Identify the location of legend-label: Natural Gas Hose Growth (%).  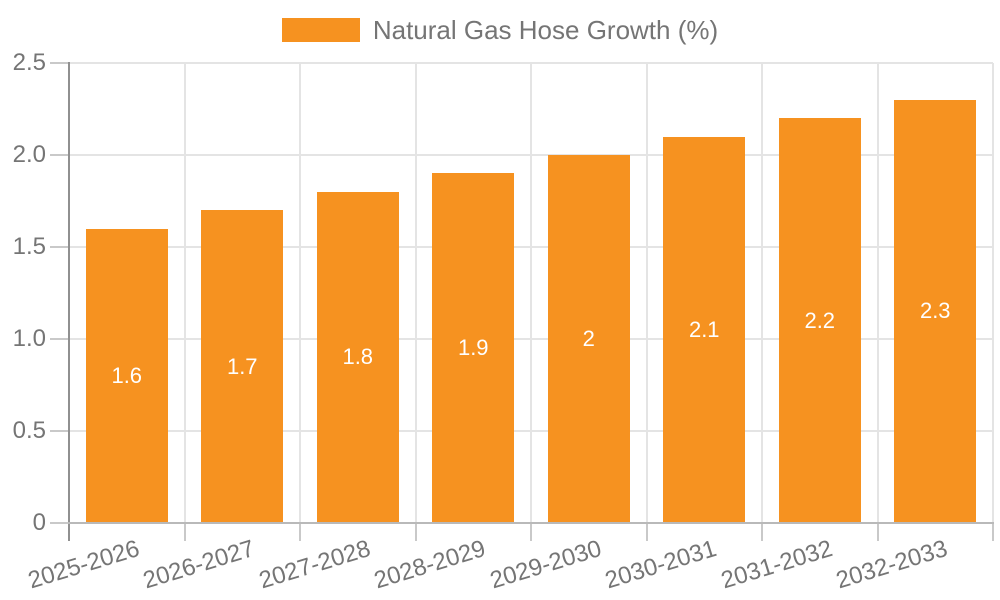
(545, 30).